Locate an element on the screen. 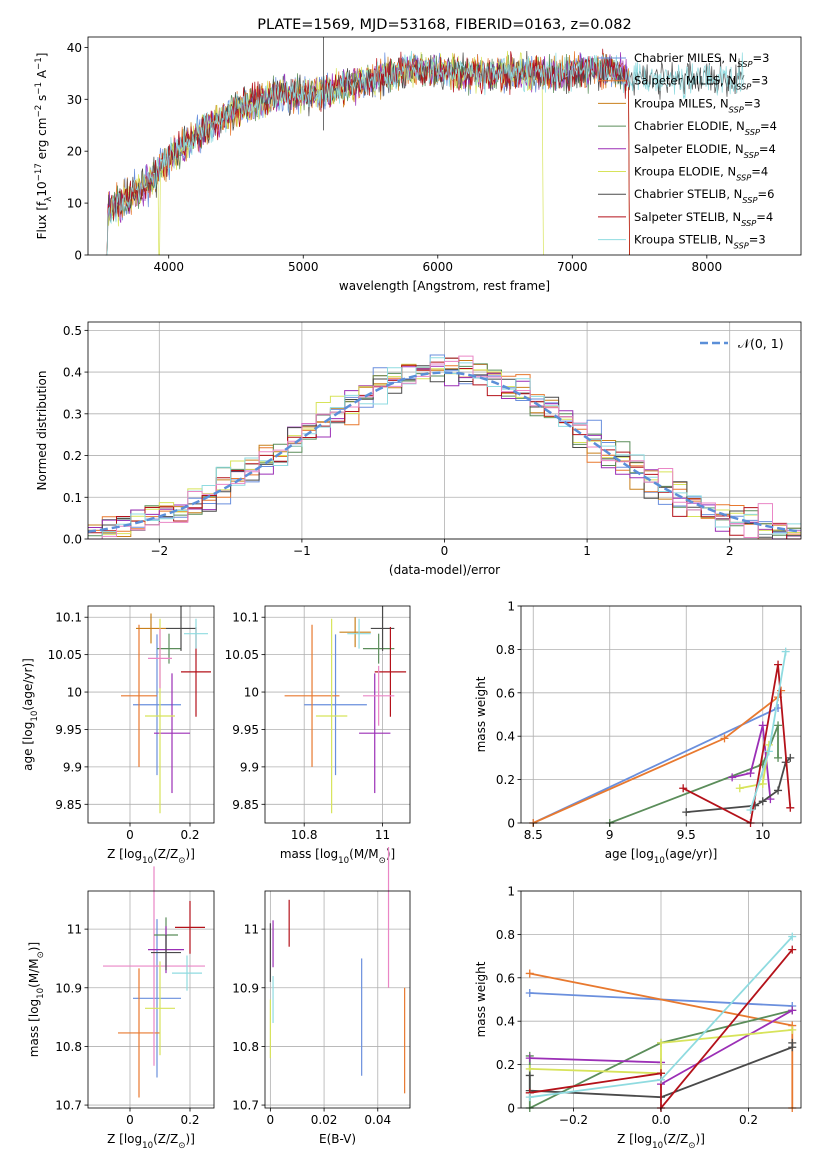  label-part: 0.4 is located at coordinates (72, 373).